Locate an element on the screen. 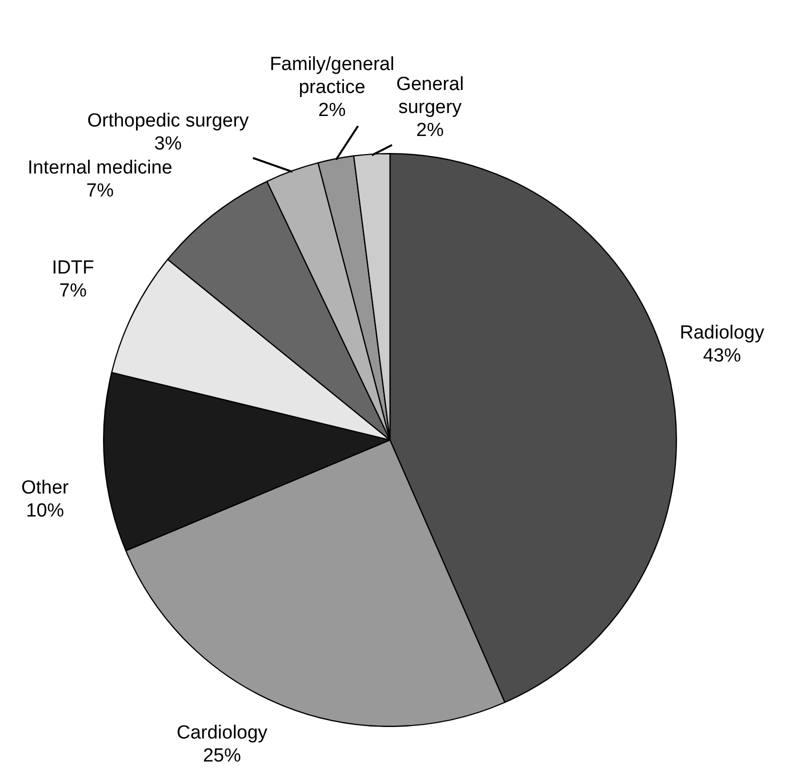  slice-label: Orthopedic surgery is located at coordinates (168, 121).